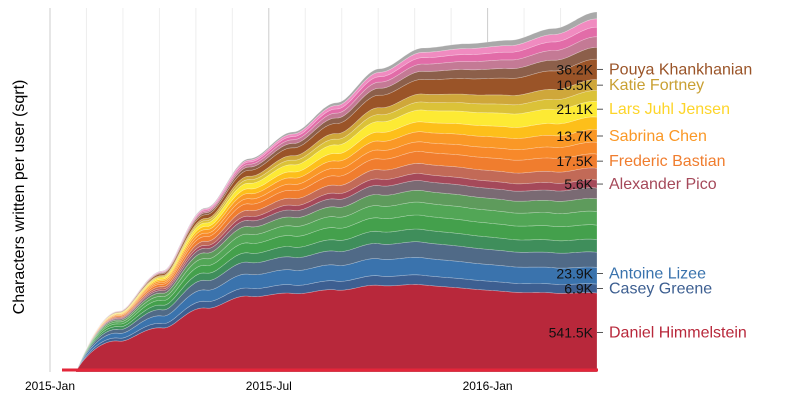 The height and width of the screenshot is (400, 800). Describe the element at coordinates (574, 273) in the screenshot. I see `series-value-label: 23.9K` at that location.